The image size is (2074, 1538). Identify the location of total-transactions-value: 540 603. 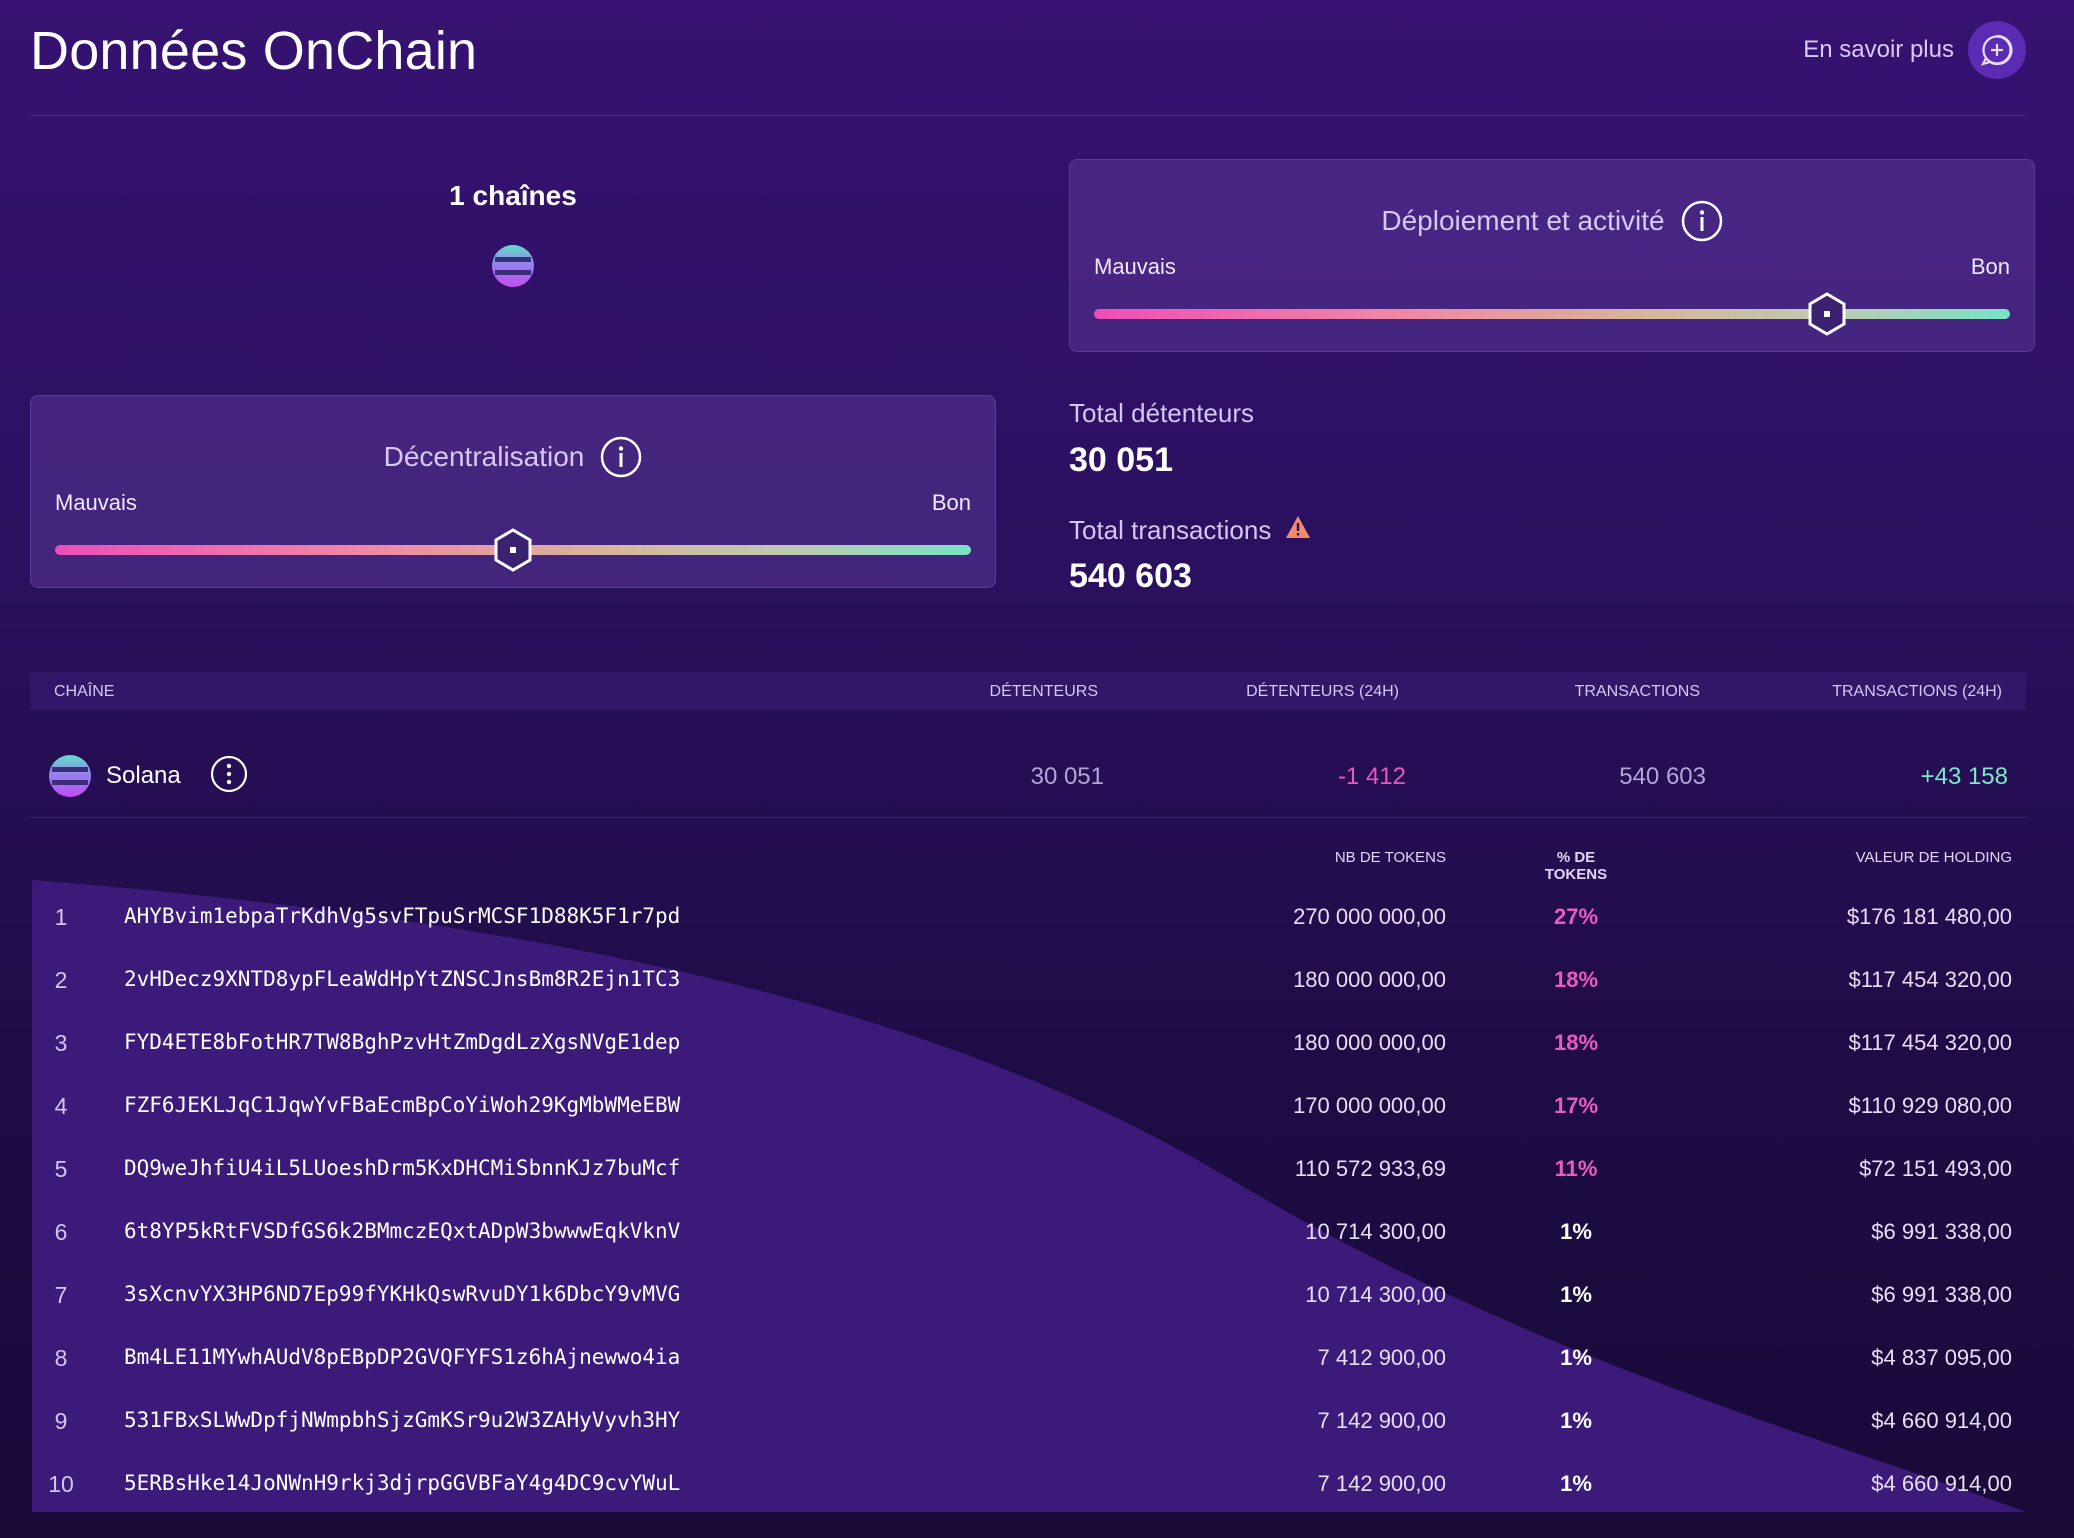
(1130, 576).